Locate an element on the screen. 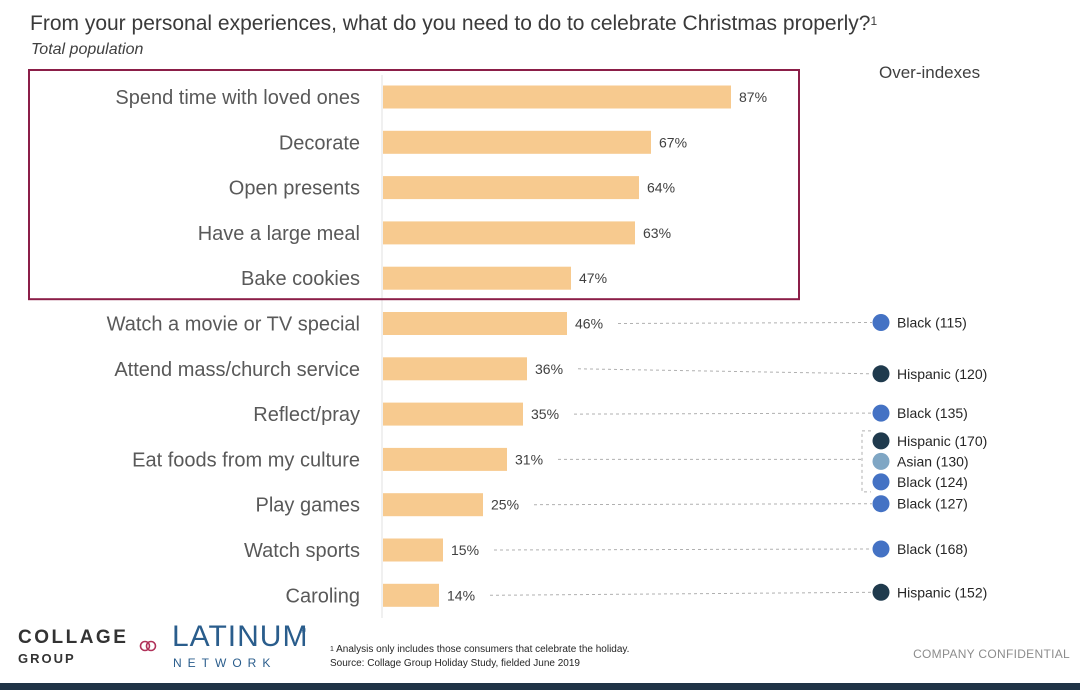 The image size is (1080, 690). over-index-label: Hispanic (152) is located at coordinates (942, 592).